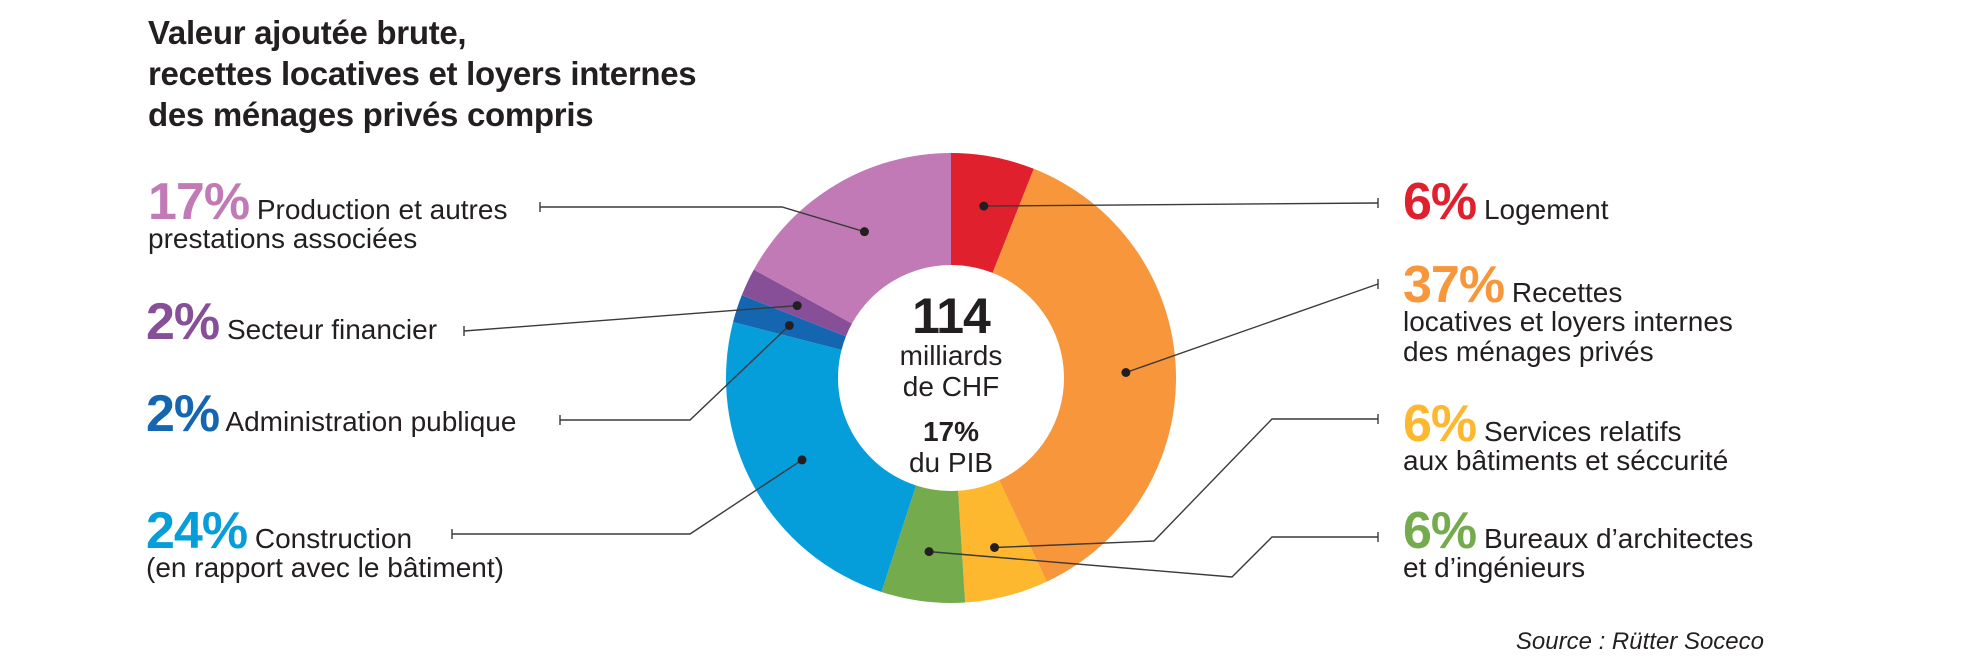 The image size is (1984, 659). What do you see at coordinates (1582, 431) in the screenshot?
I see `name-services: Services relatifs` at bounding box center [1582, 431].